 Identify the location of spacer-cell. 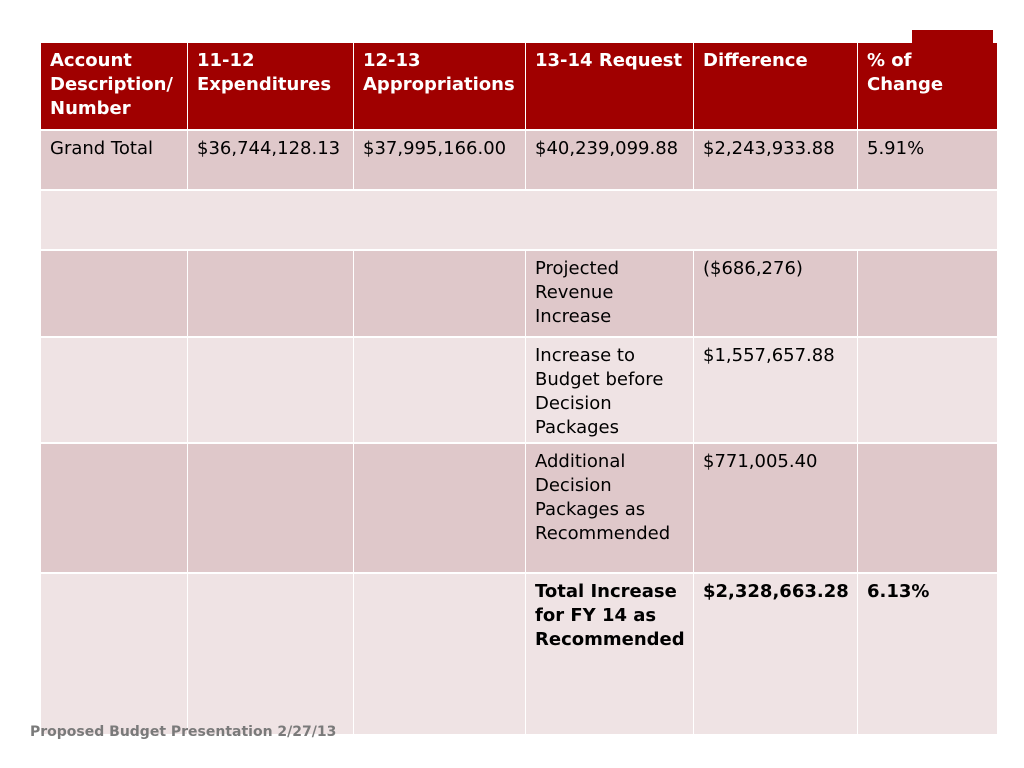
(519, 220).